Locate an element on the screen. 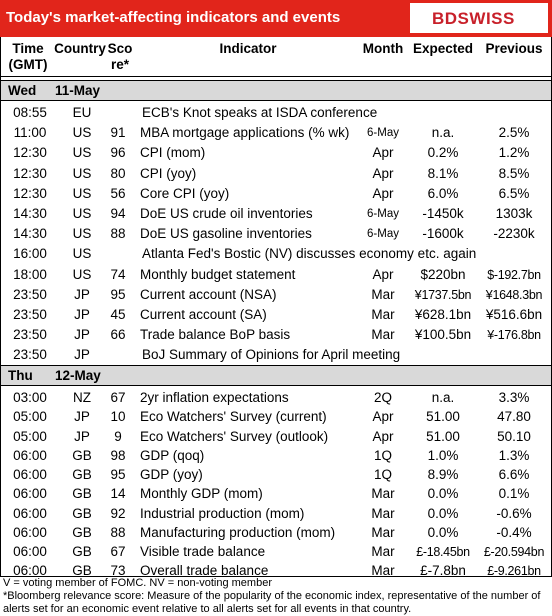 The height and width of the screenshot is (616, 552). cell: 94 is located at coordinates (118, 213).